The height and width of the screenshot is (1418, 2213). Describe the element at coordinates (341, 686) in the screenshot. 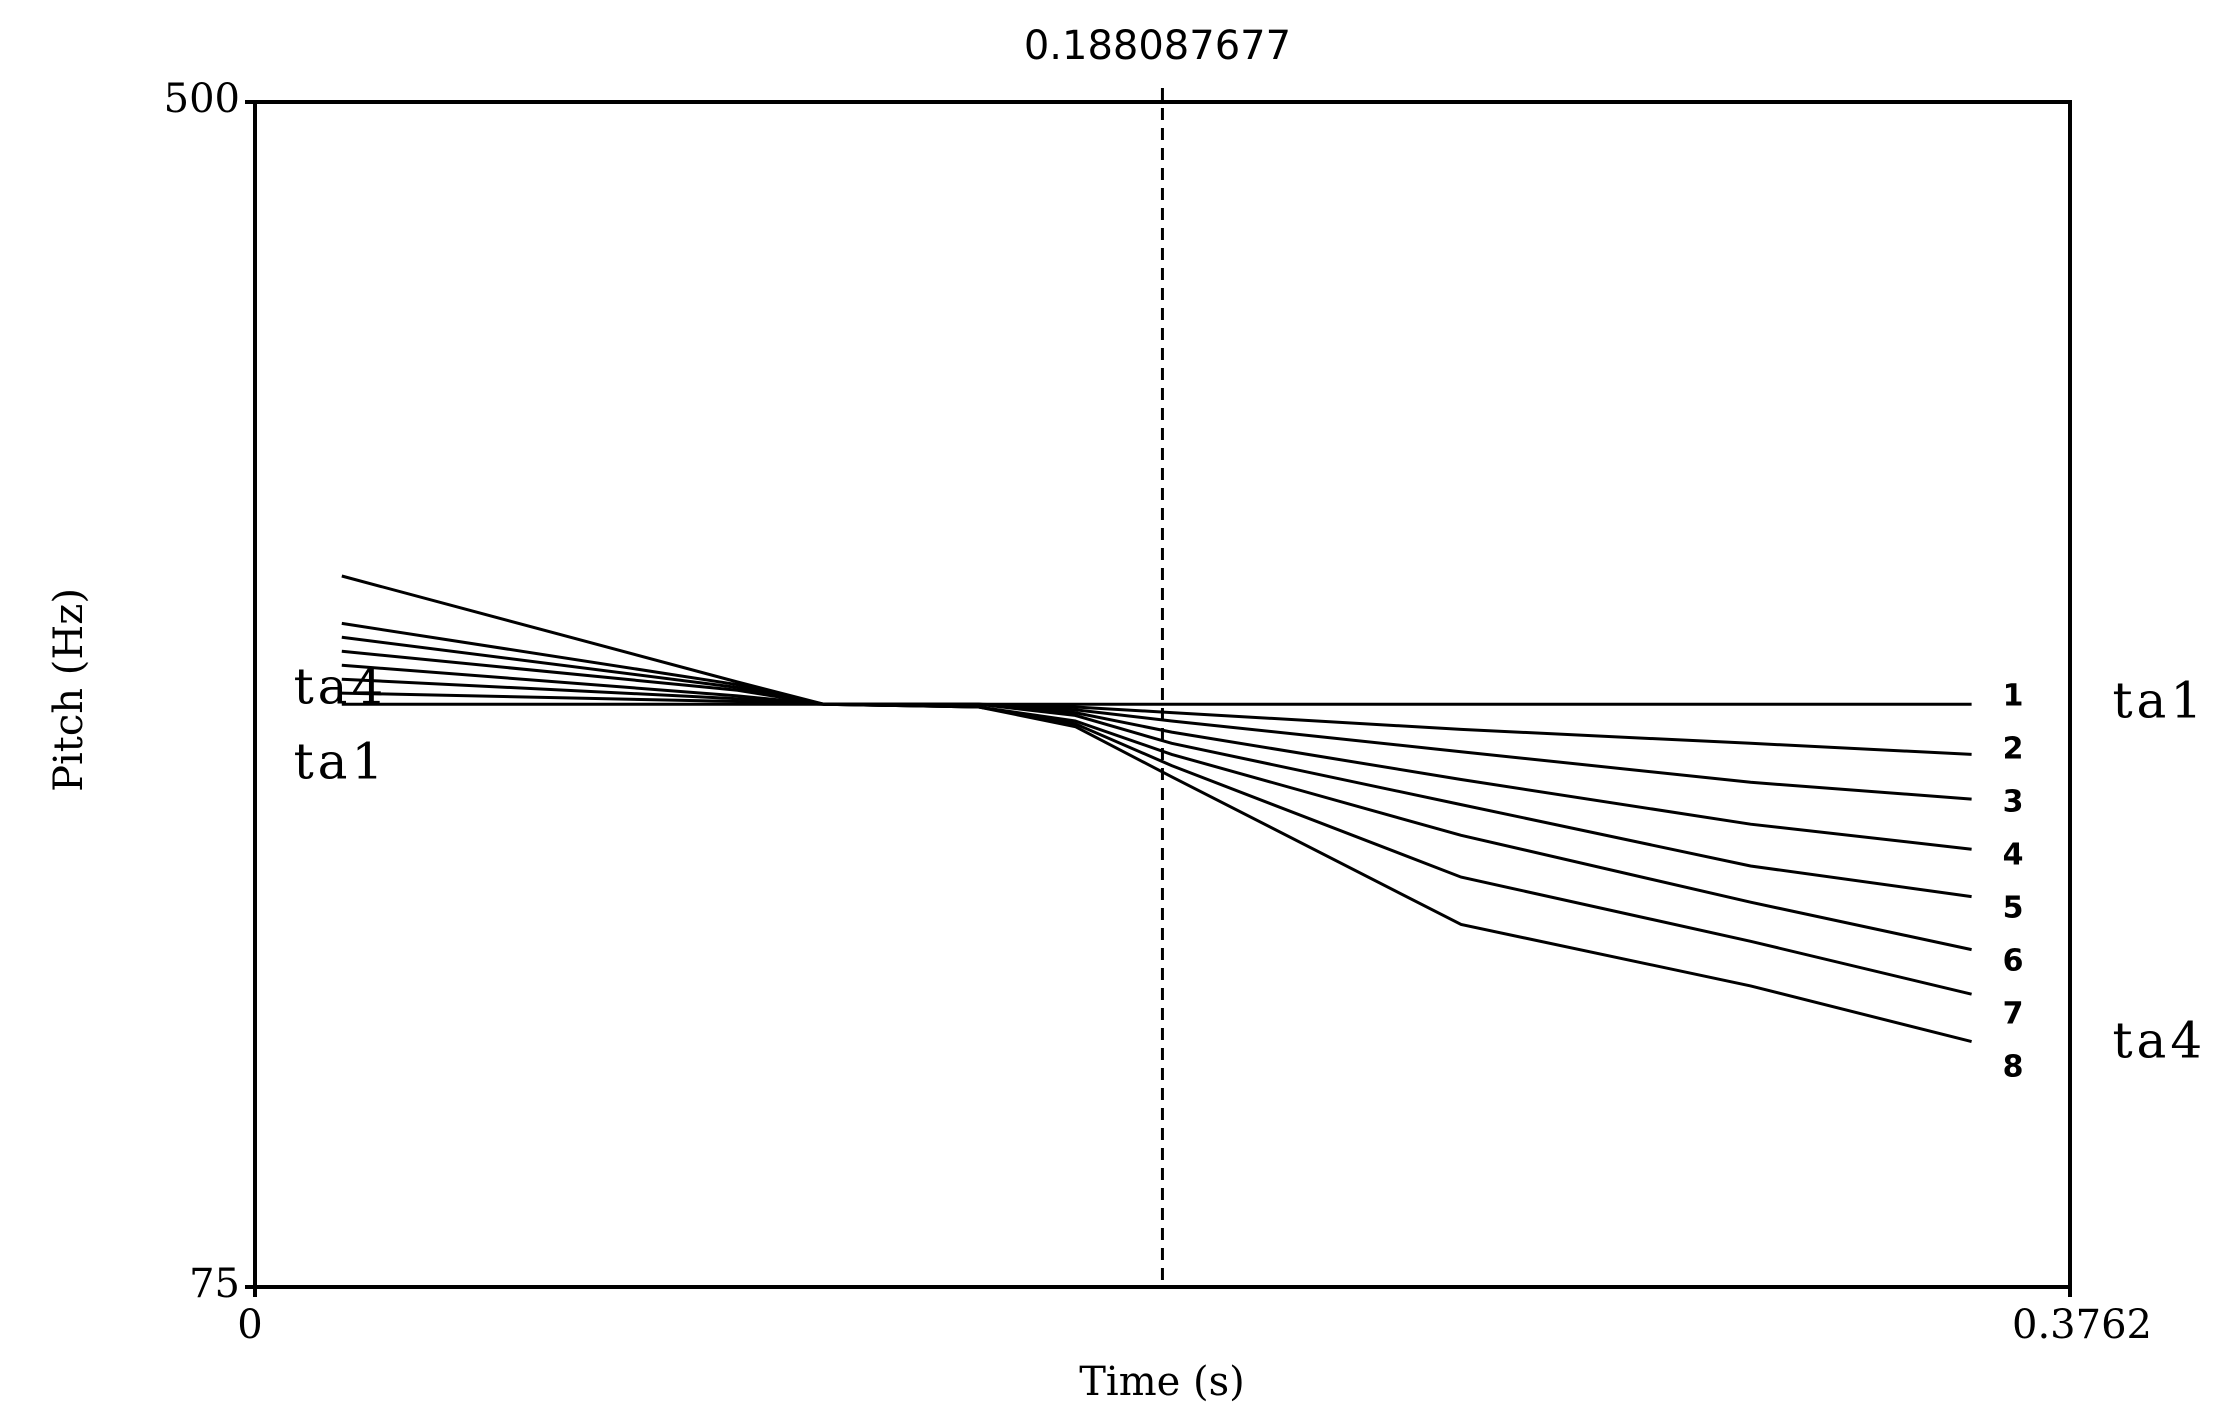

I see `annotation-ta4-0: ta4` at that location.